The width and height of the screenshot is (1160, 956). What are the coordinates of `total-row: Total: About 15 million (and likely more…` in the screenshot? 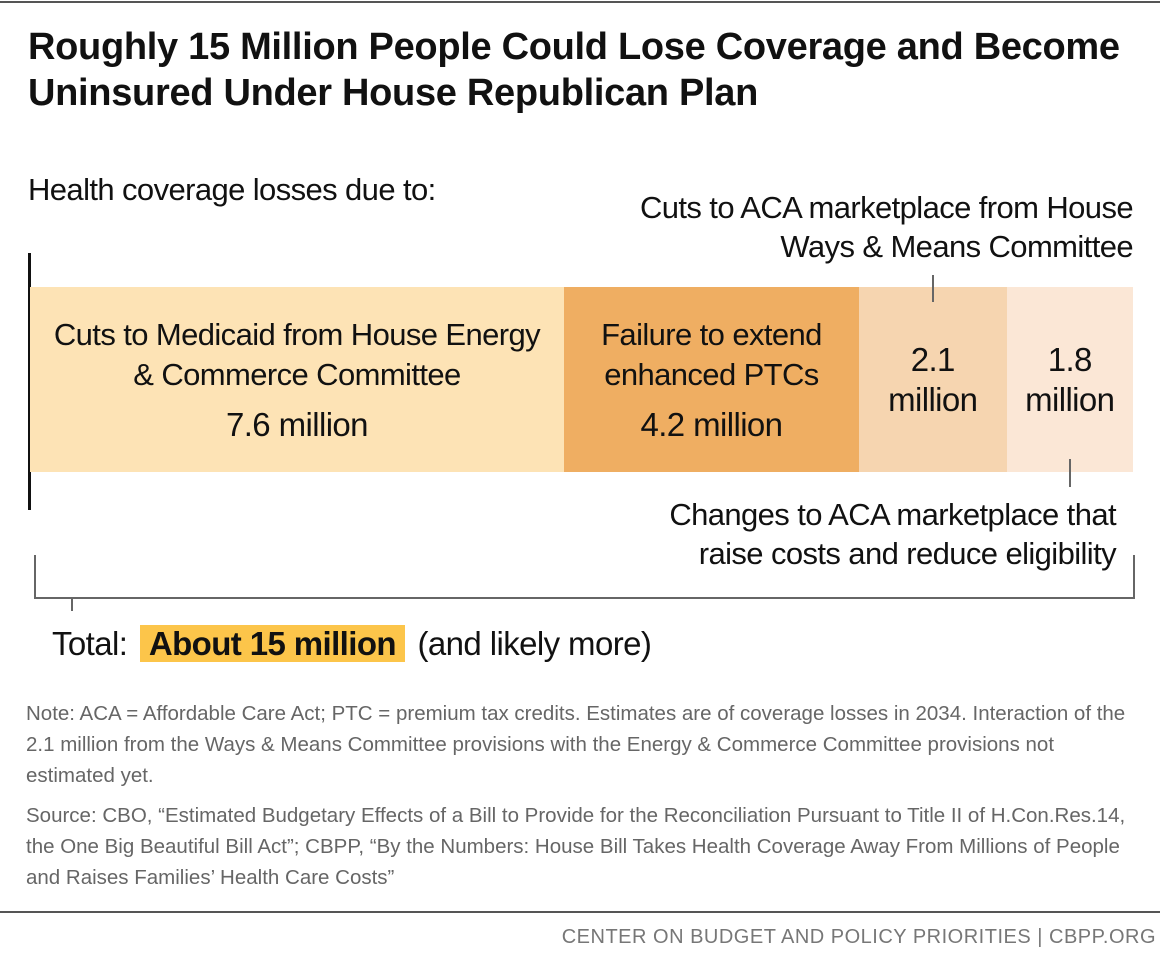 It's located at (352, 644).